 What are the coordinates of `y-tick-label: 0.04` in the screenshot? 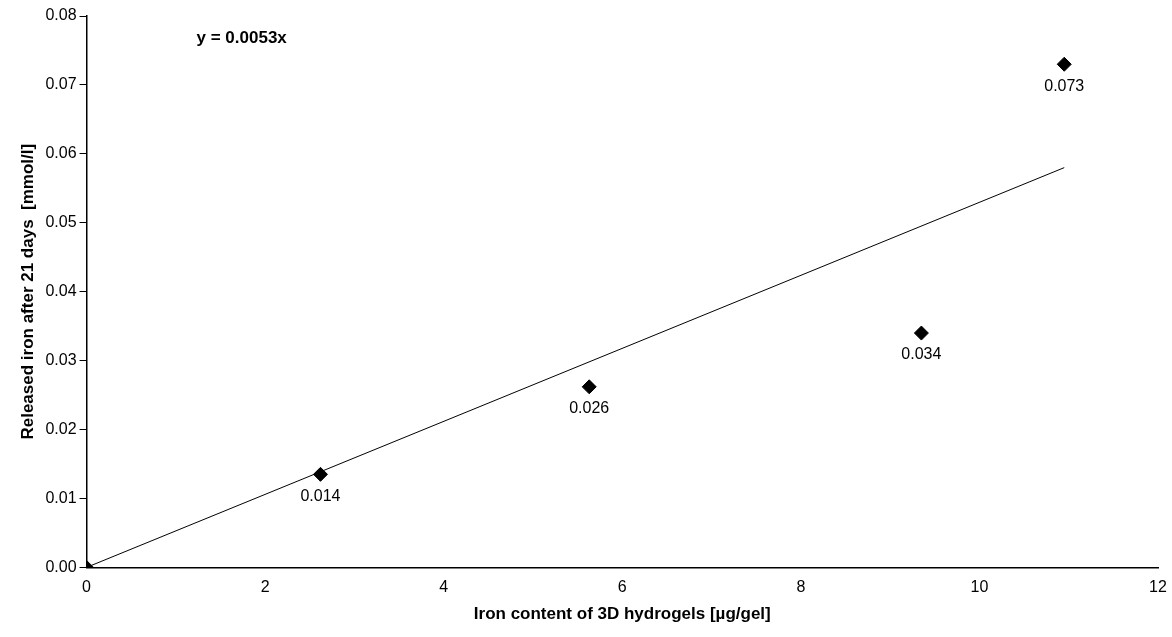 It's located at (61, 291).